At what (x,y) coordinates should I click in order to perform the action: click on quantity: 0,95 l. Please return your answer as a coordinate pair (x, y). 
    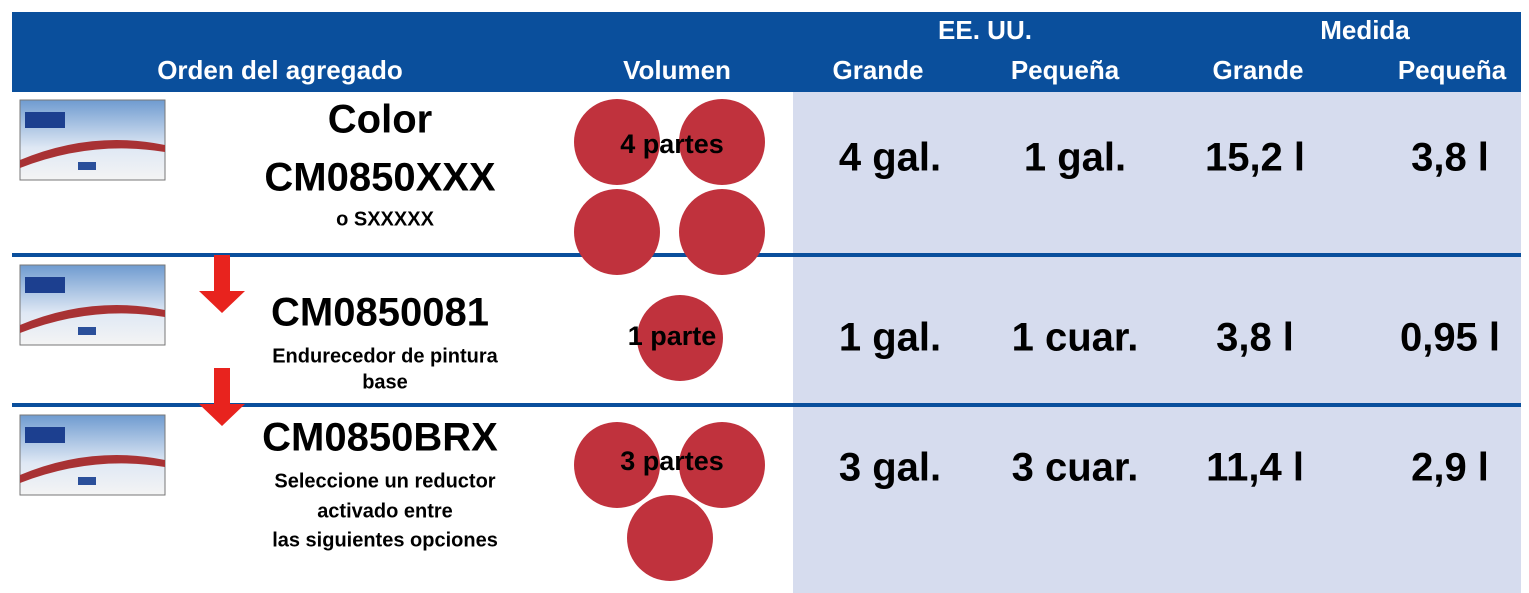
    Looking at the image, I should click on (1450, 338).